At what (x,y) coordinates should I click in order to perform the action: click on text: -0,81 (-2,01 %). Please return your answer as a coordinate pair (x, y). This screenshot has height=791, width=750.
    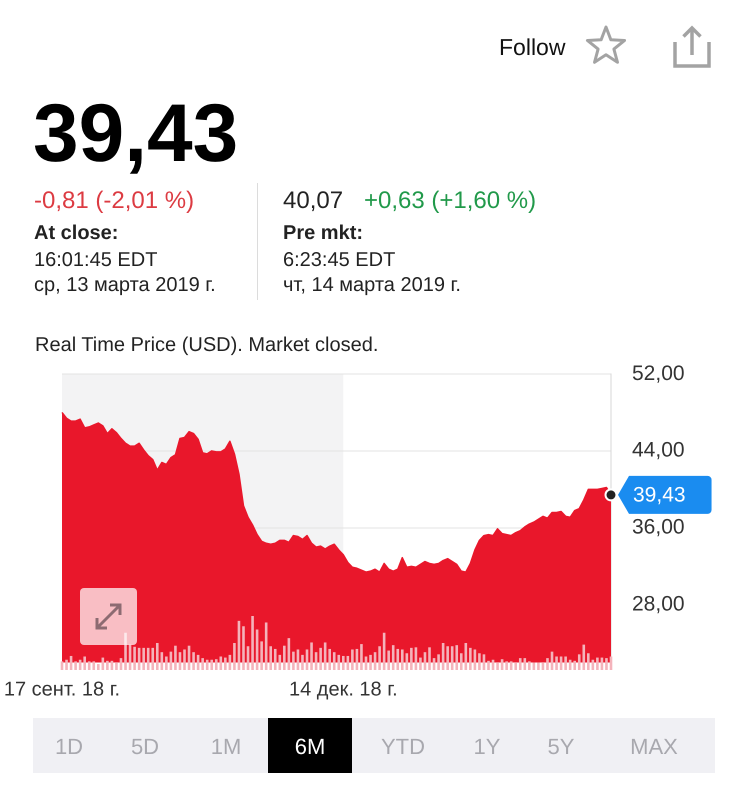
    Looking at the image, I should click on (114, 200).